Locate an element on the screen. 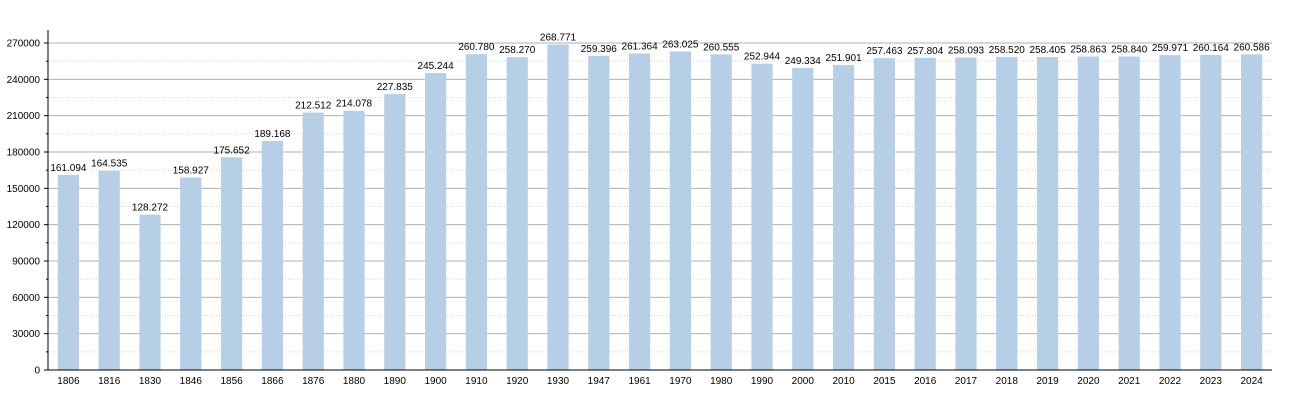 This screenshot has height=400, width=1300. data-label-1947: 259.396 is located at coordinates (599, 49).